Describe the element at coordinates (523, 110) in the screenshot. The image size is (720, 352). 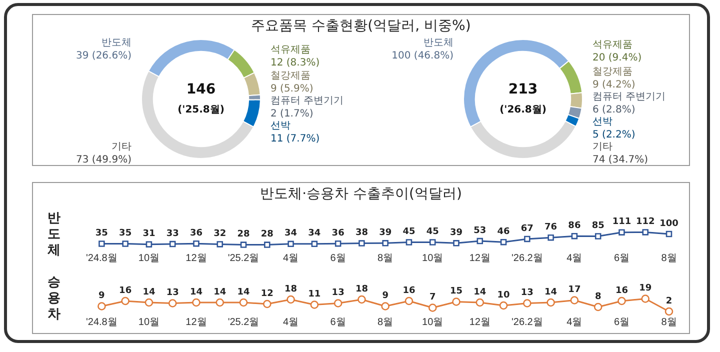
I see `text: ('26.8월)` at that location.